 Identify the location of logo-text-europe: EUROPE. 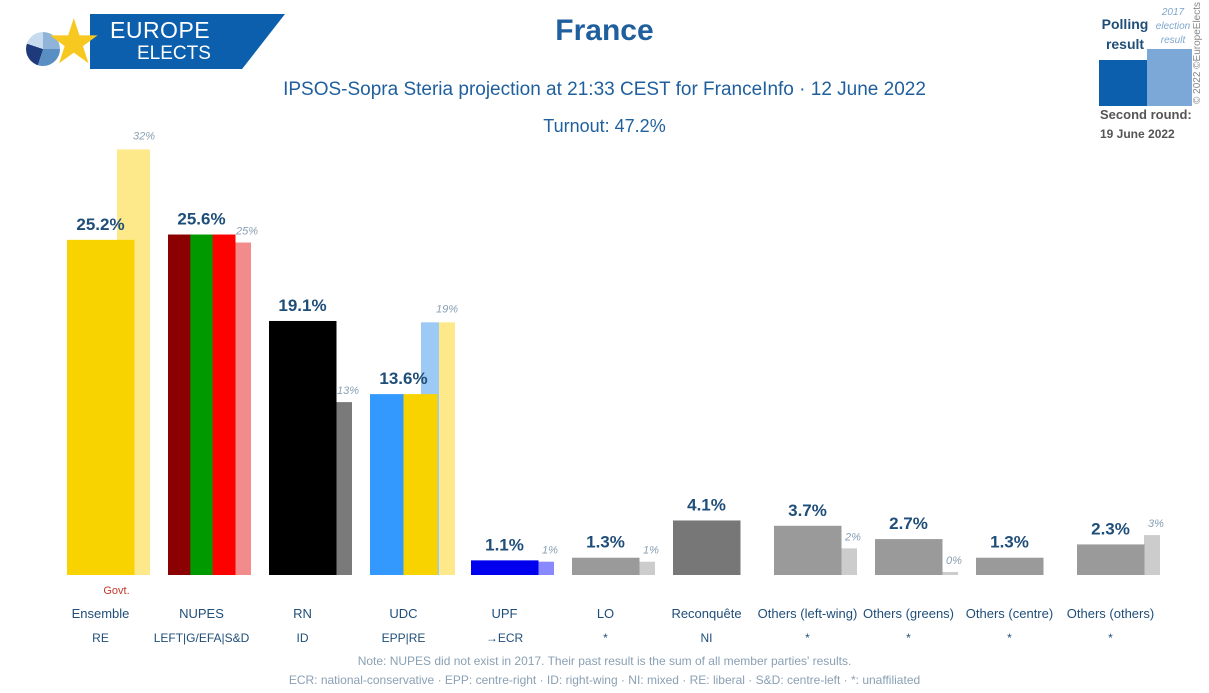
(160, 30).